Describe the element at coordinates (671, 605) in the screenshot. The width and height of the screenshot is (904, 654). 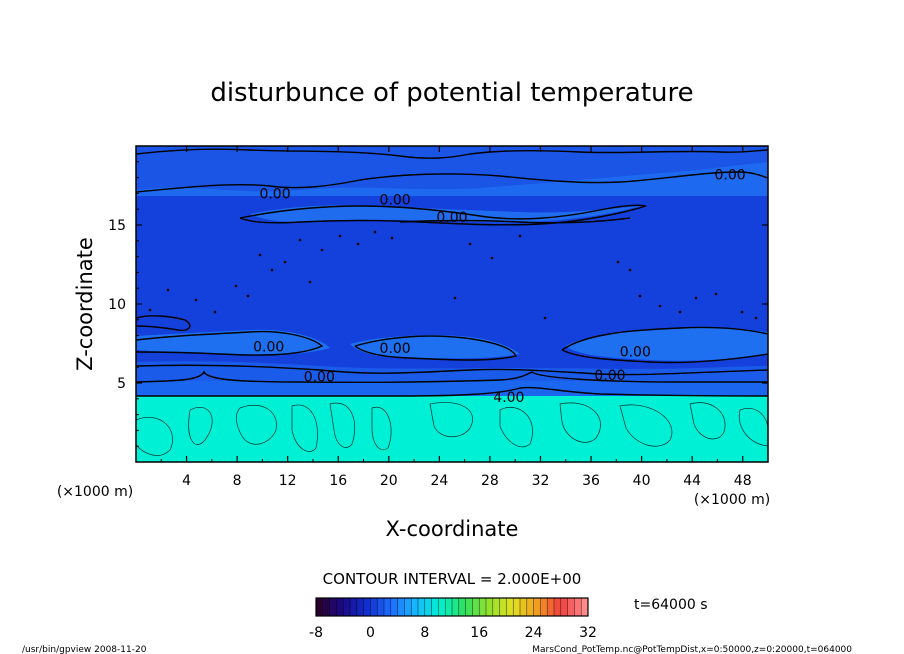
I see `time-label: t=64000 s` at that location.